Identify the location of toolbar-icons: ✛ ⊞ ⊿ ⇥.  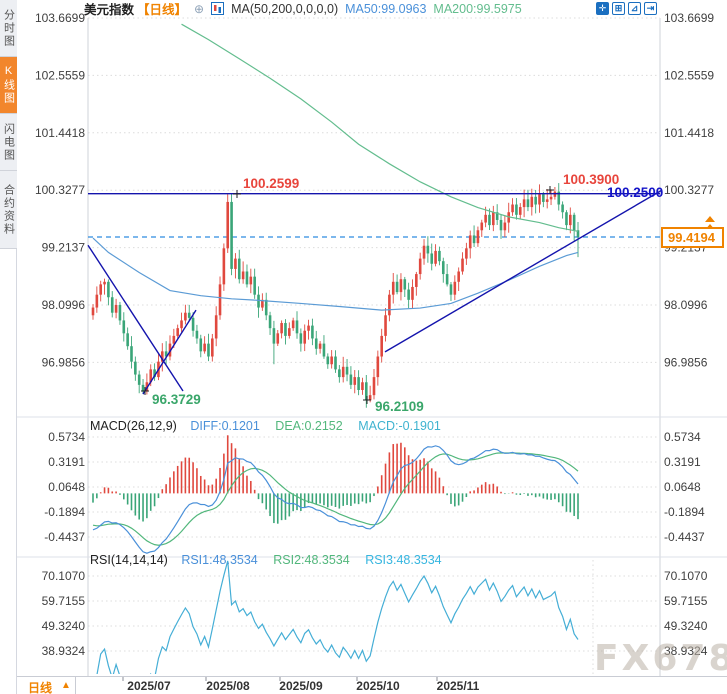
(626, 8).